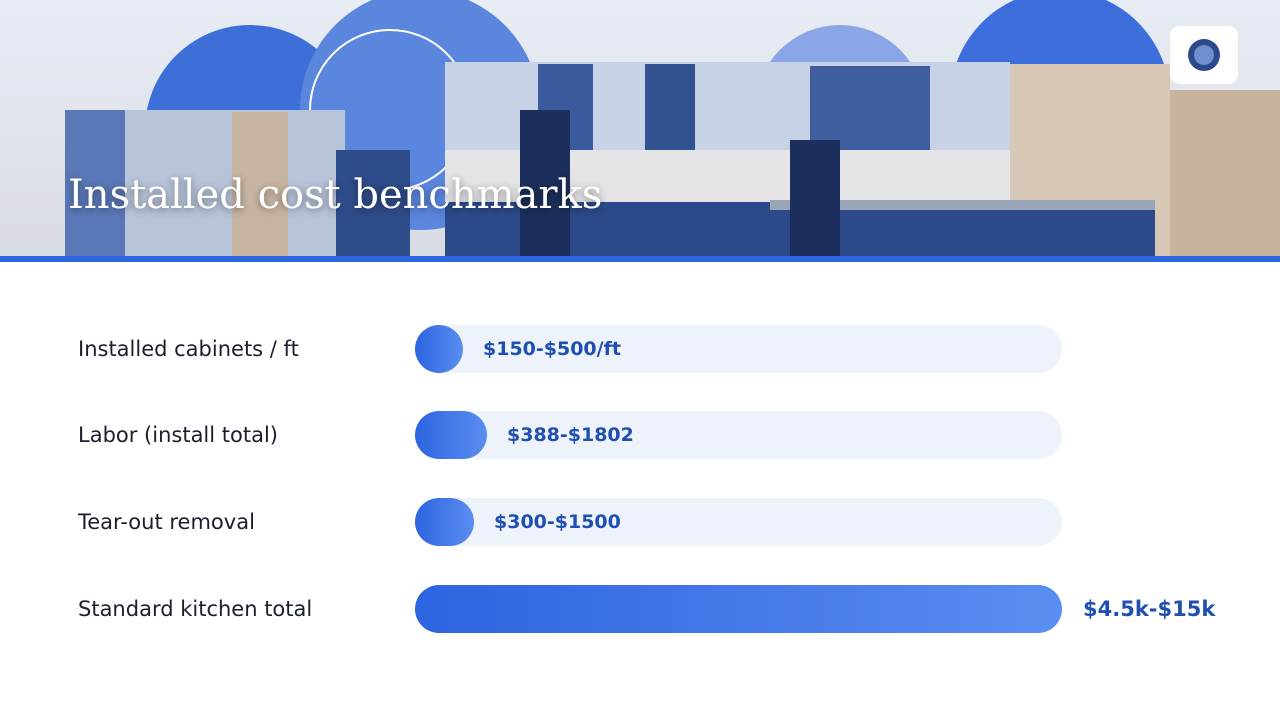 The height and width of the screenshot is (720, 1280). Describe the element at coordinates (166, 522) in the screenshot. I see `row-label: Tear-out removal` at that location.